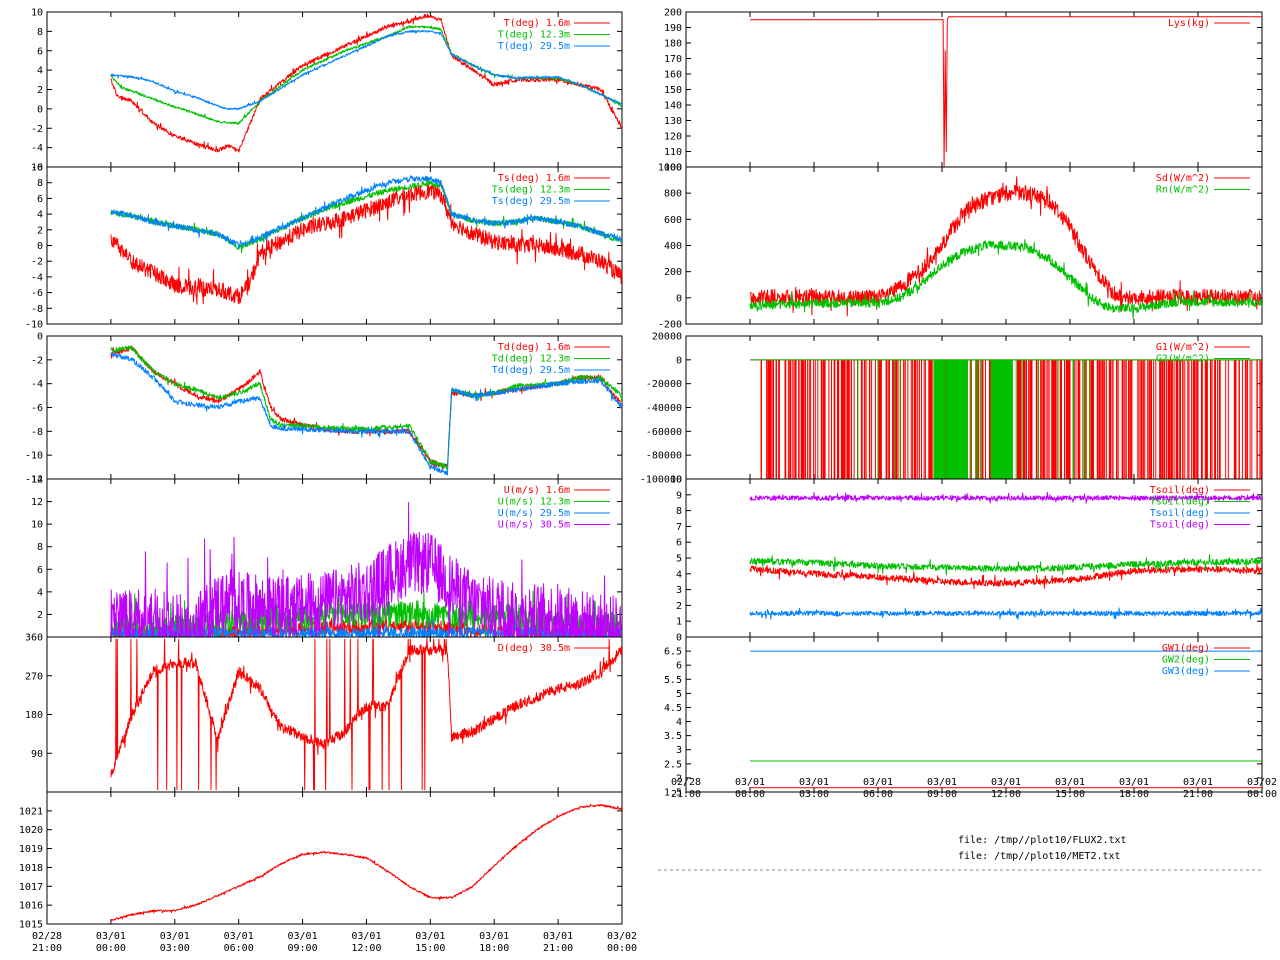  Describe the element at coordinates (40, 246) in the screenshot. I see `y-tick-label: 0` at that location.